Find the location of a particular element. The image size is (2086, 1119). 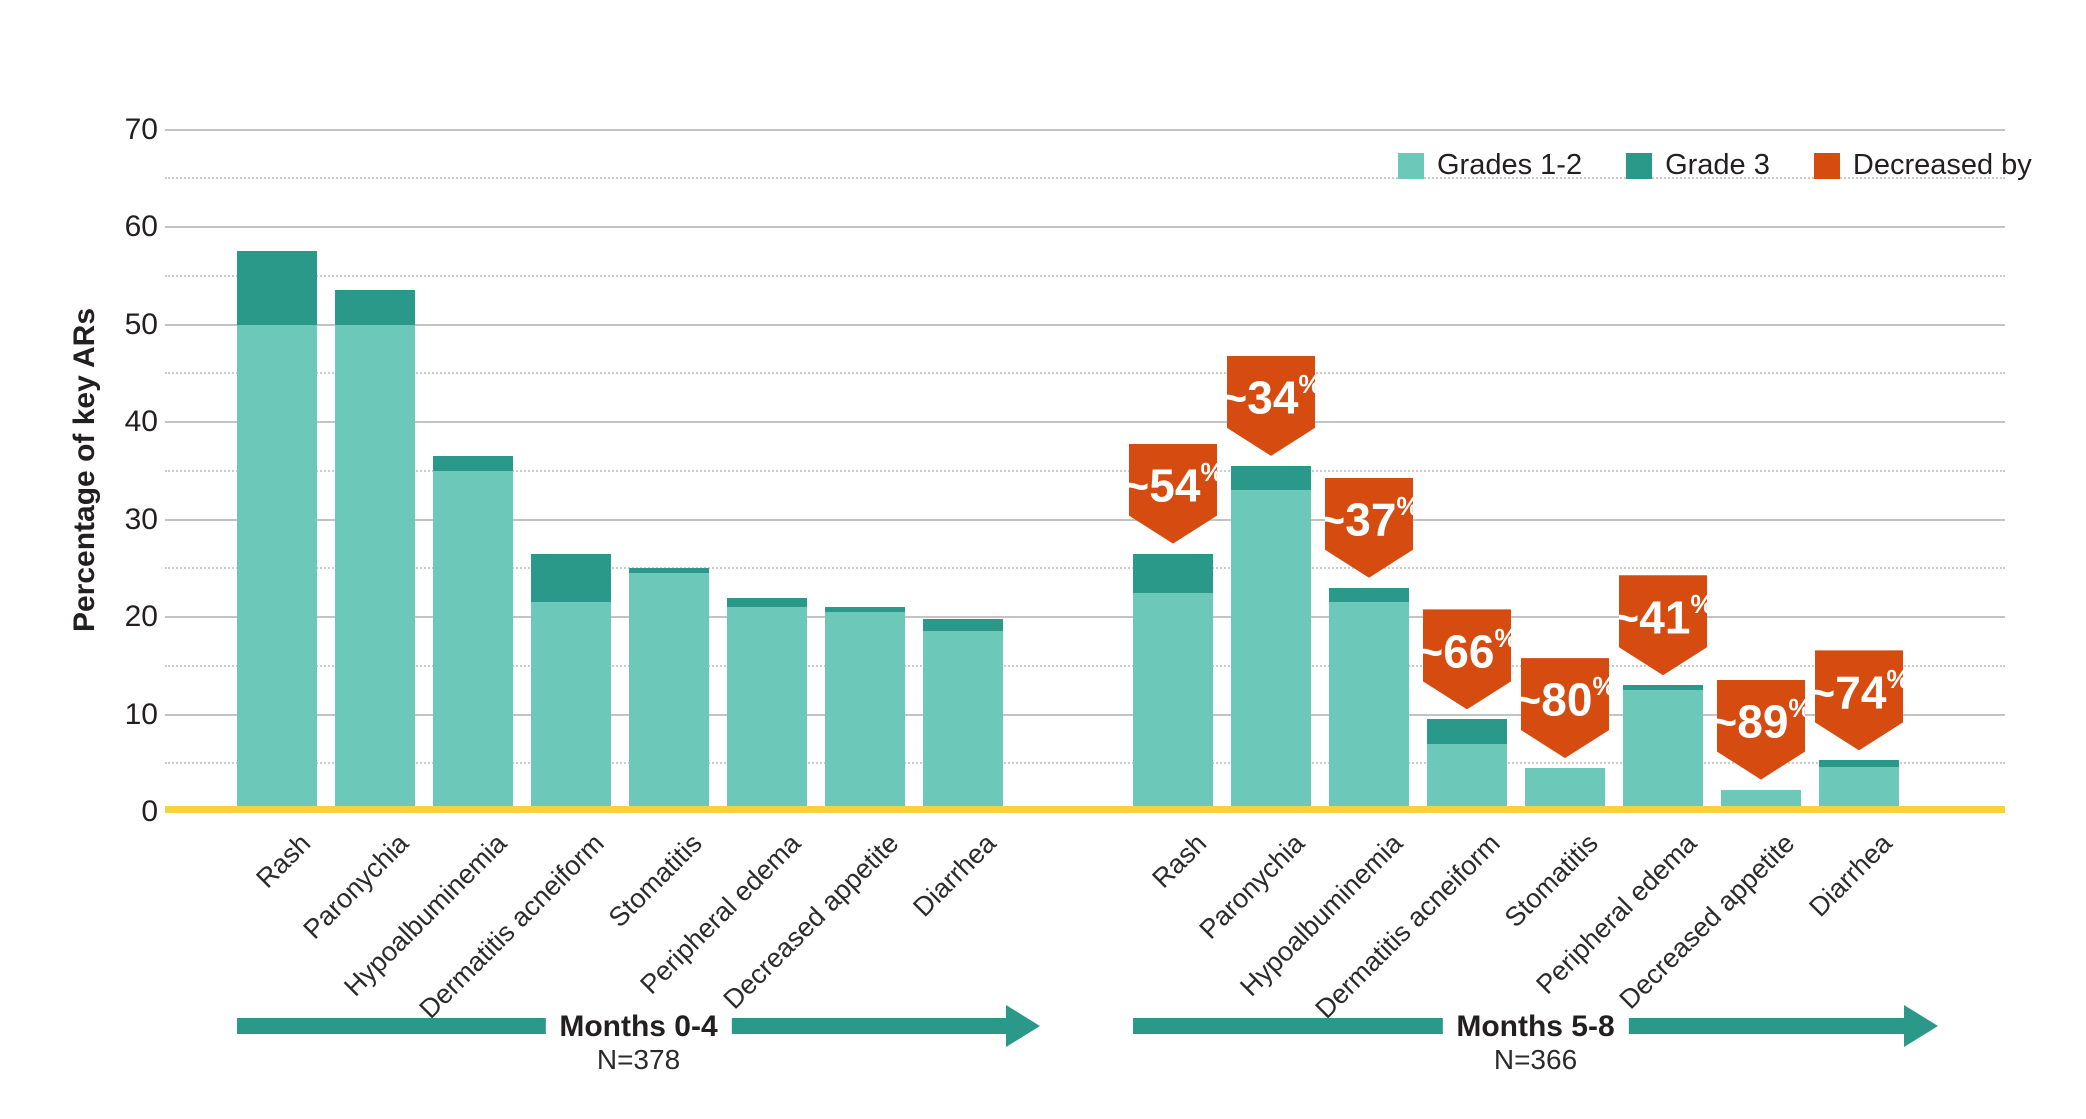

decrease-badge: ~66% is located at coordinates (1467, 659).